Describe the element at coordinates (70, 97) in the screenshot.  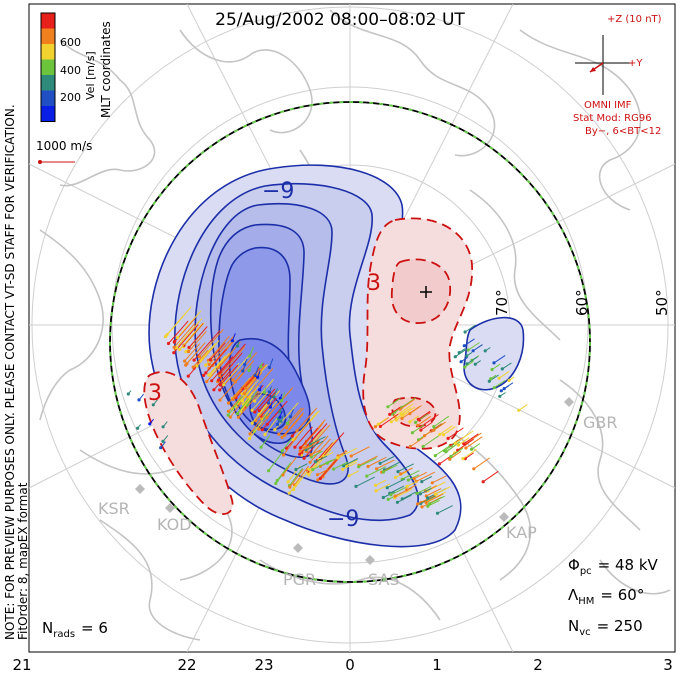
I see `colorbar-tick-200: 200` at that location.